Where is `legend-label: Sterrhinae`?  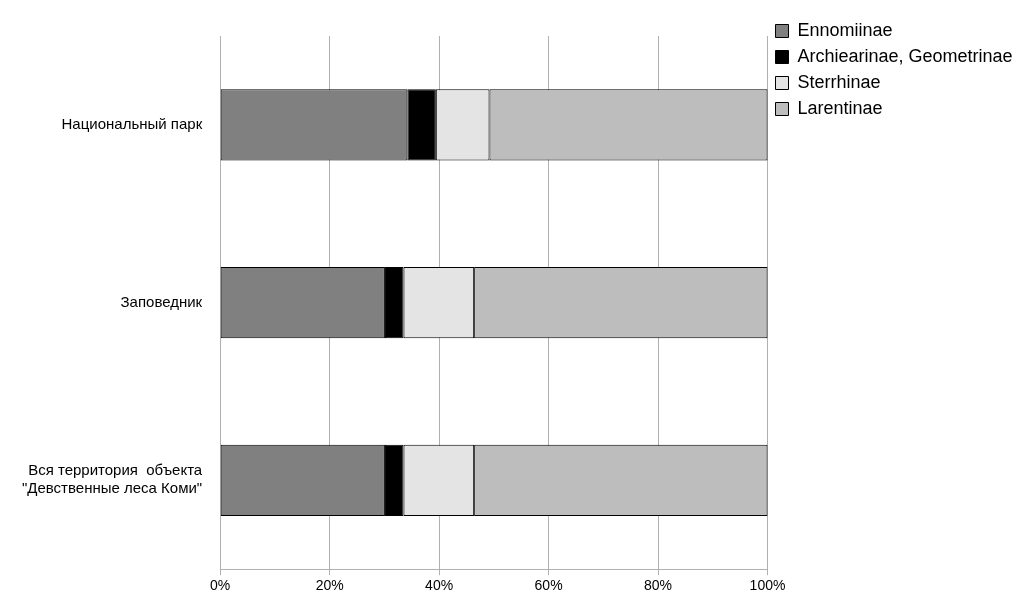 legend-label: Sterrhinae is located at coordinates (839, 81).